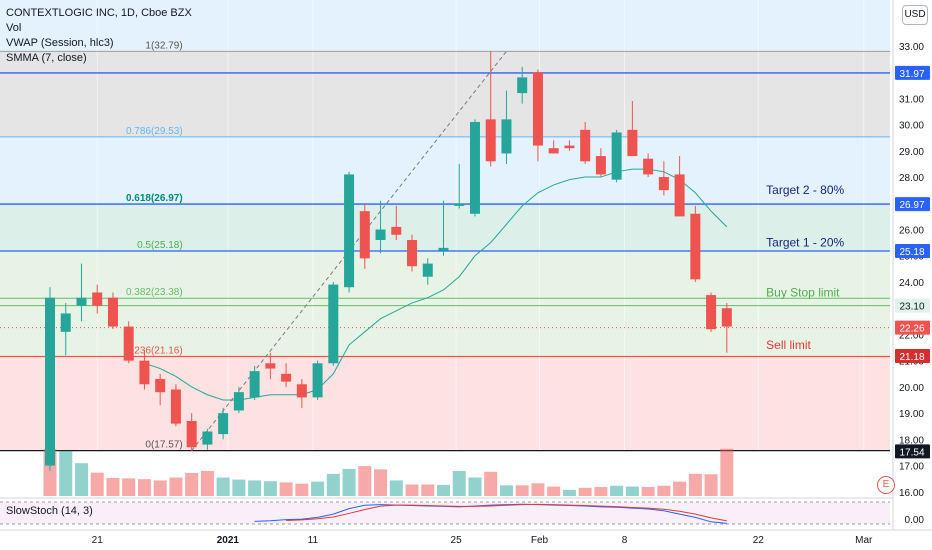 The height and width of the screenshot is (550, 932). What do you see at coordinates (911, 335) in the screenshot?
I see `y-tick-label: 22.00` at bounding box center [911, 335].